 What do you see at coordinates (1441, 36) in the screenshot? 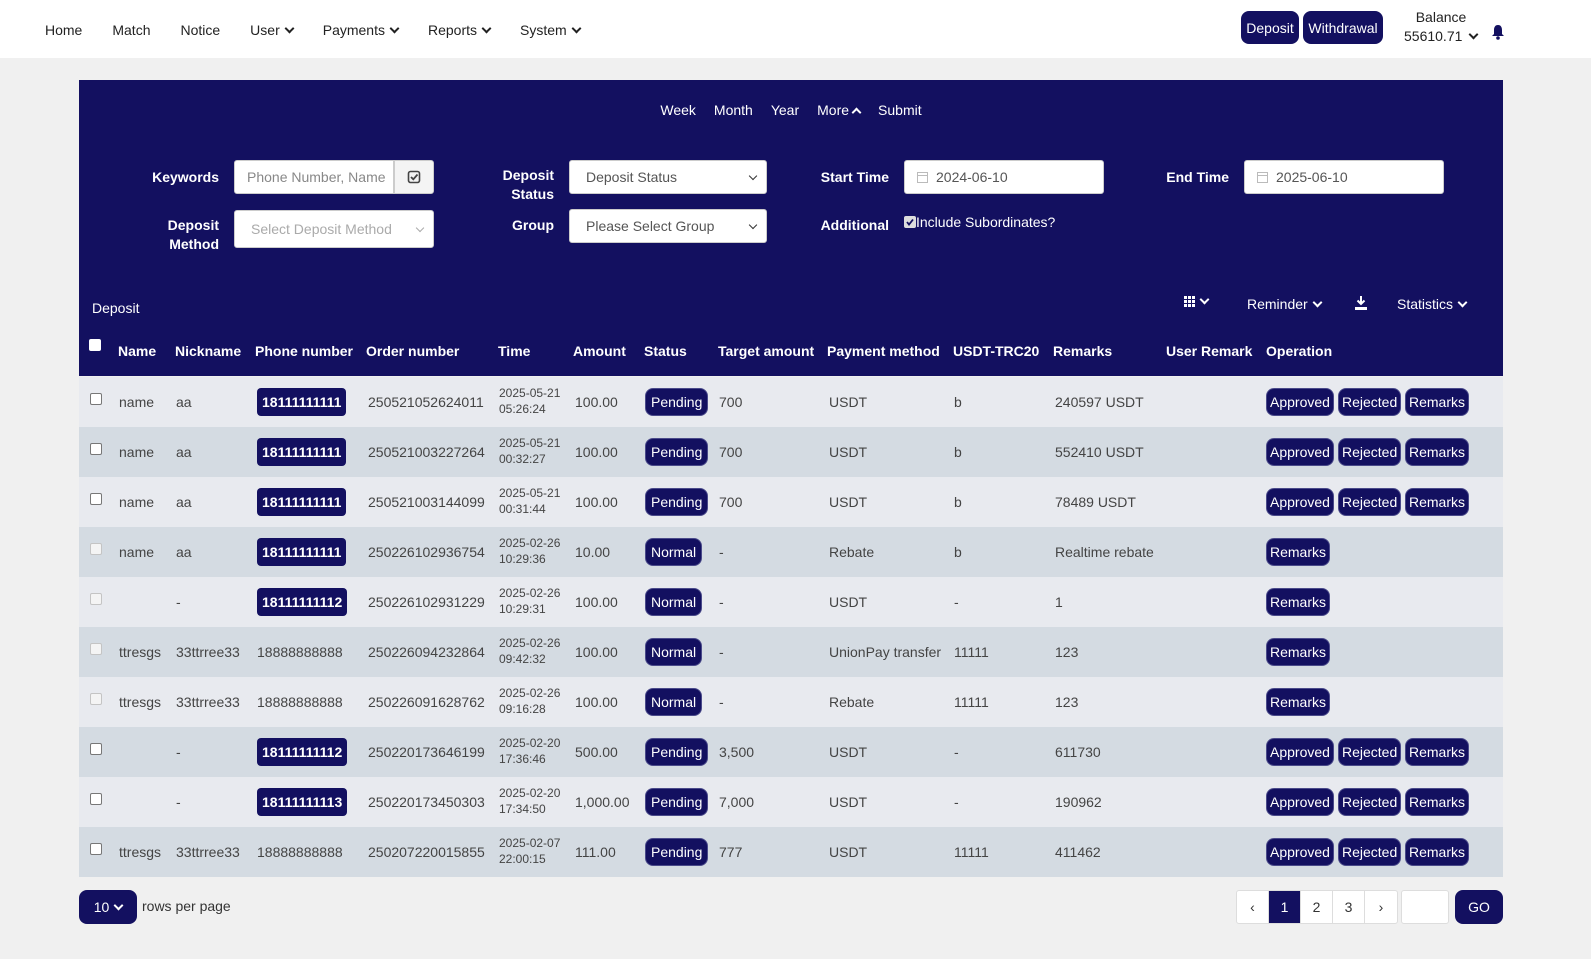
I see `balance-dropdown: 55610.71` at bounding box center [1441, 36].